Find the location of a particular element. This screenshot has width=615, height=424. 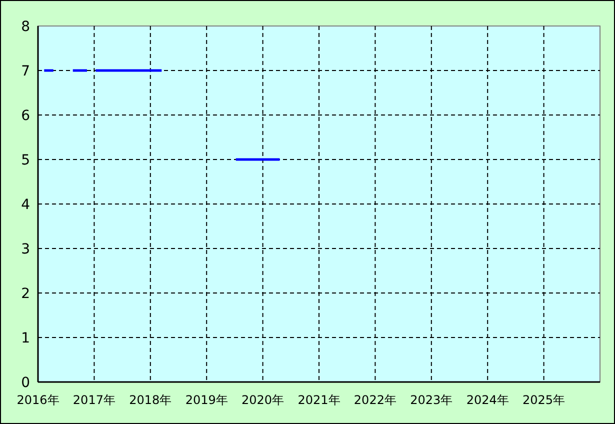

x-tick-label: 2024年 is located at coordinates (487, 400).